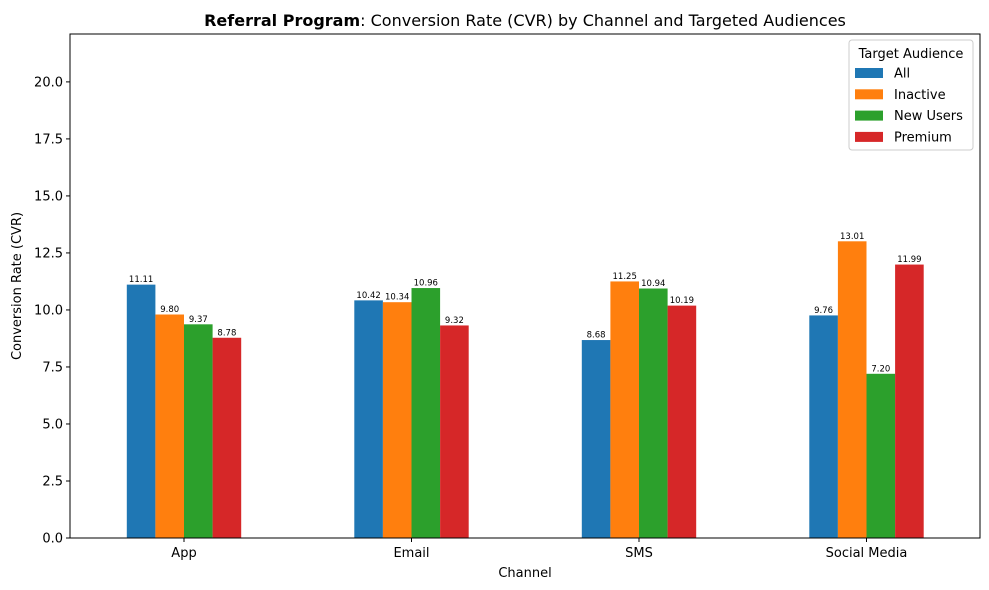 The image size is (989, 590). What do you see at coordinates (397, 298) in the screenshot?
I see `bar-value-label: 10.34` at bounding box center [397, 298].